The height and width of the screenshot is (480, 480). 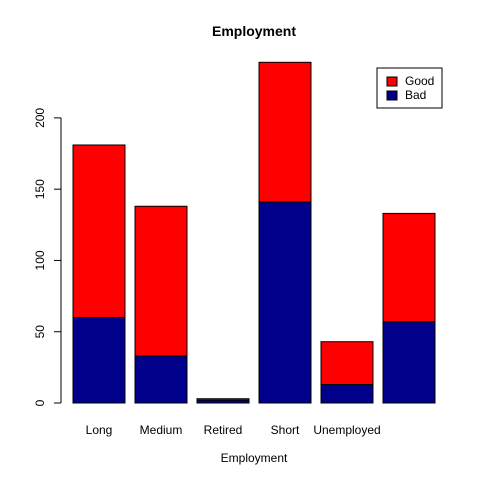 I want to click on bar-bad-short, so click(x=285, y=302).